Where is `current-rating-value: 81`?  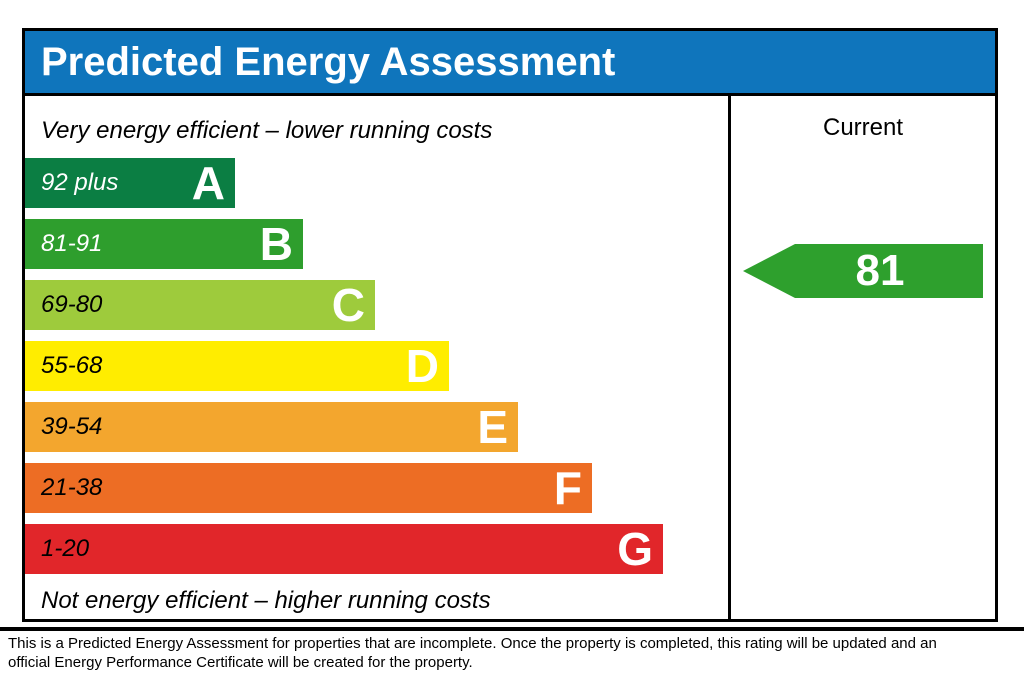
current-rating-value: 81 is located at coordinates (880, 270).